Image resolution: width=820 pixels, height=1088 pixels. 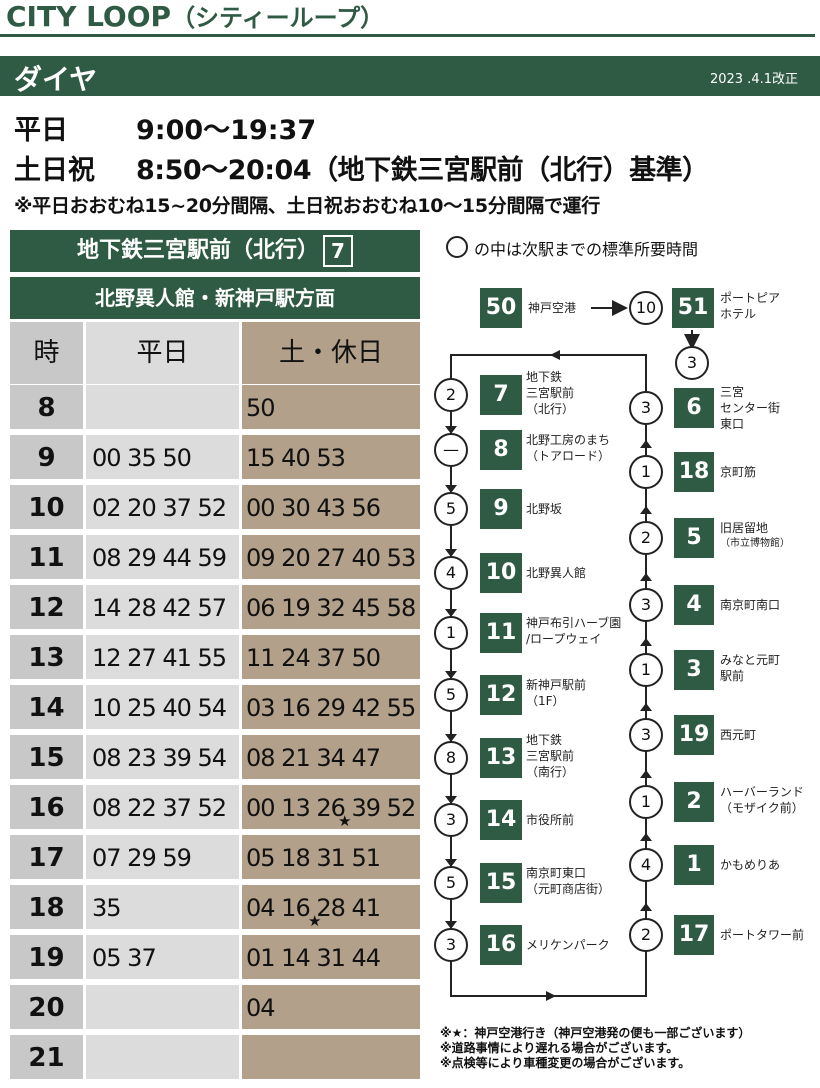 What do you see at coordinates (161, 558) in the screenshot?
I see `weekday-times-cell: 08 29 44 59` at bounding box center [161, 558].